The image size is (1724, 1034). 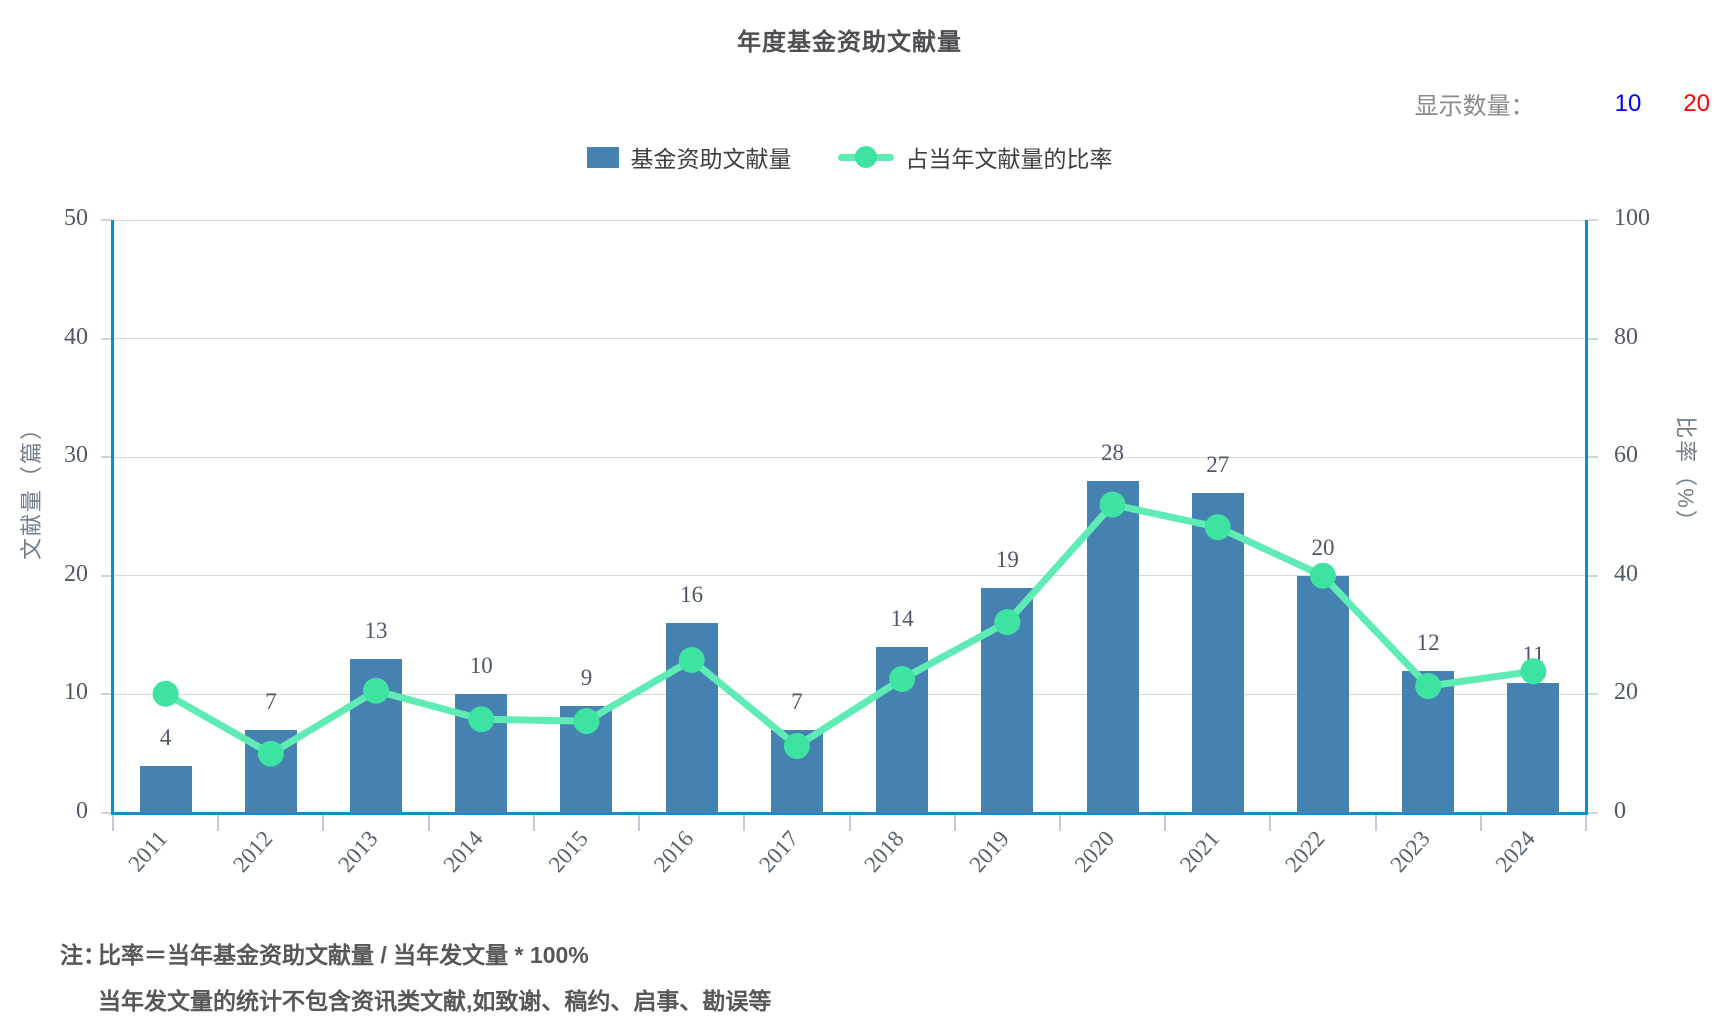 What do you see at coordinates (1626, 336) in the screenshot?
I see `right-axis-tick-80: 80` at bounding box center [1626, 336].